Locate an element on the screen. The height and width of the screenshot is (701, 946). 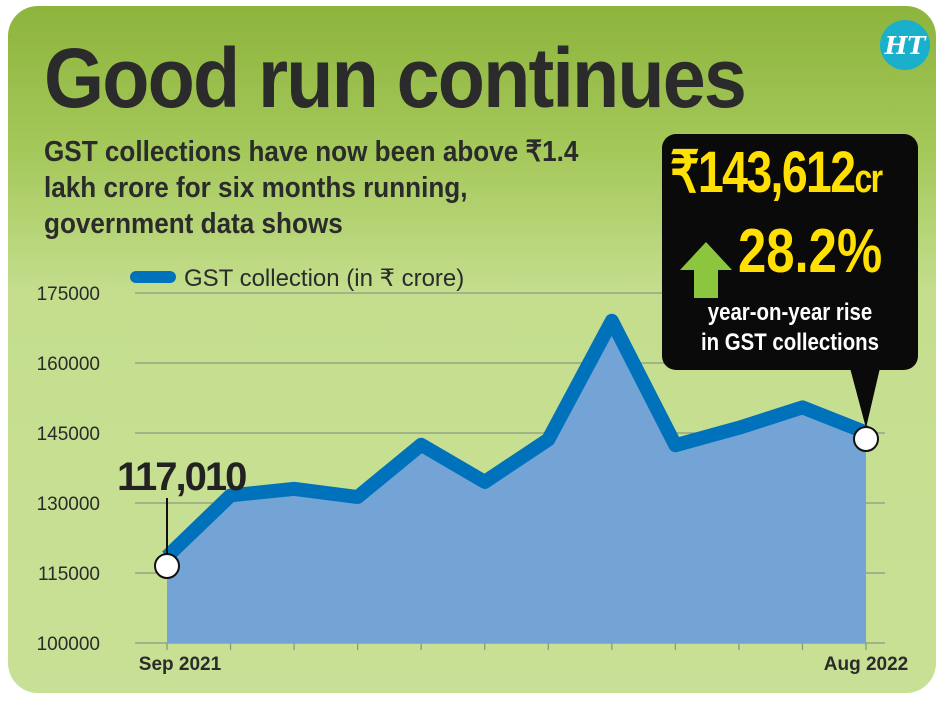
y-tick-label: 160000 is located at coordinates (68, 364).